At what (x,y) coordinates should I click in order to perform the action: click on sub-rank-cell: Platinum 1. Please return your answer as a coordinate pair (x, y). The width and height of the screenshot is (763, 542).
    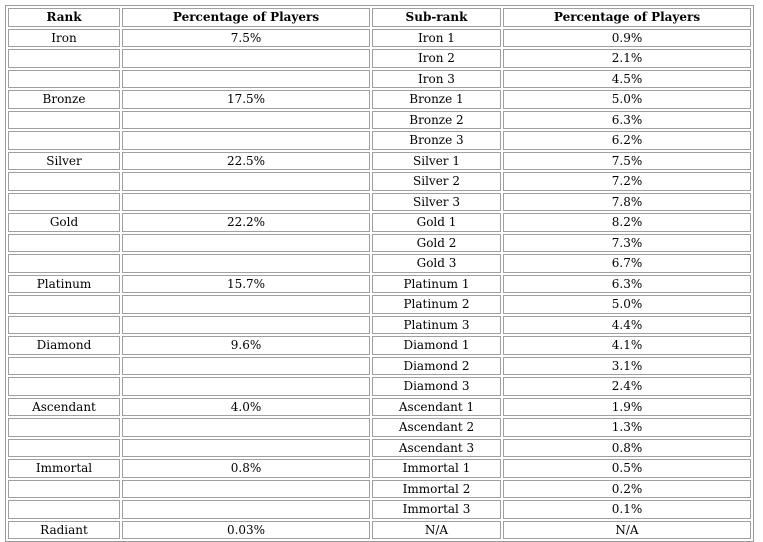
    Looking at the image, I should click on (436, 283).